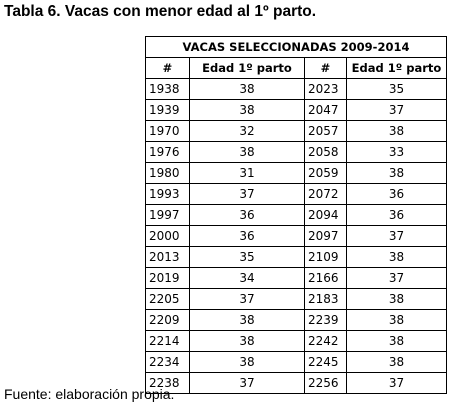  Describe the element at coordinates (325, 383) in the screenshot. I see `cow-id-cell: 2256` at that location.